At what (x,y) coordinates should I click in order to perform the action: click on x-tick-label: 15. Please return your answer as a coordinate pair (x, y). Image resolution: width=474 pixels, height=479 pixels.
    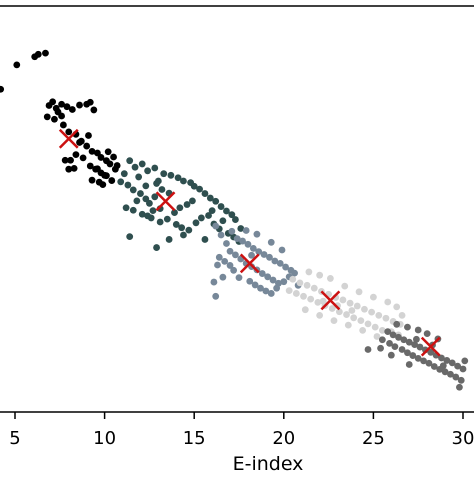
    Looking at the image, I should click on (194, 438).